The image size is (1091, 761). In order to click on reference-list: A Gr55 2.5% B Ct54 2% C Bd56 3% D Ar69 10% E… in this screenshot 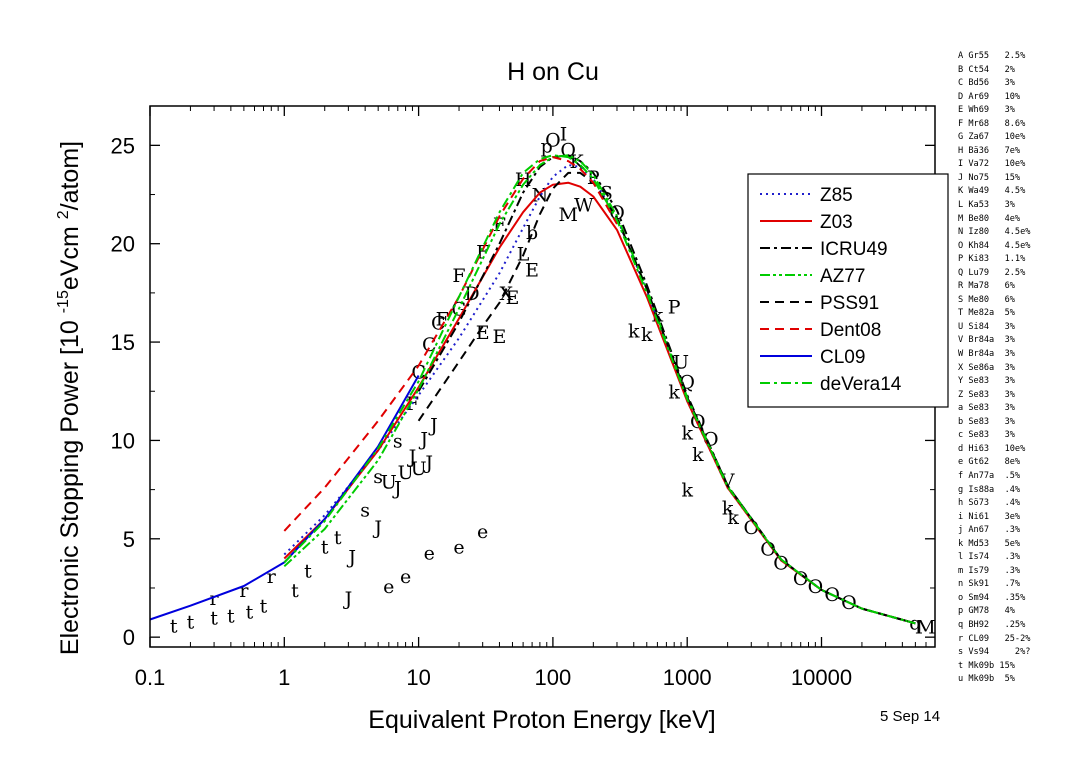, I will do `click(994, 368)`.